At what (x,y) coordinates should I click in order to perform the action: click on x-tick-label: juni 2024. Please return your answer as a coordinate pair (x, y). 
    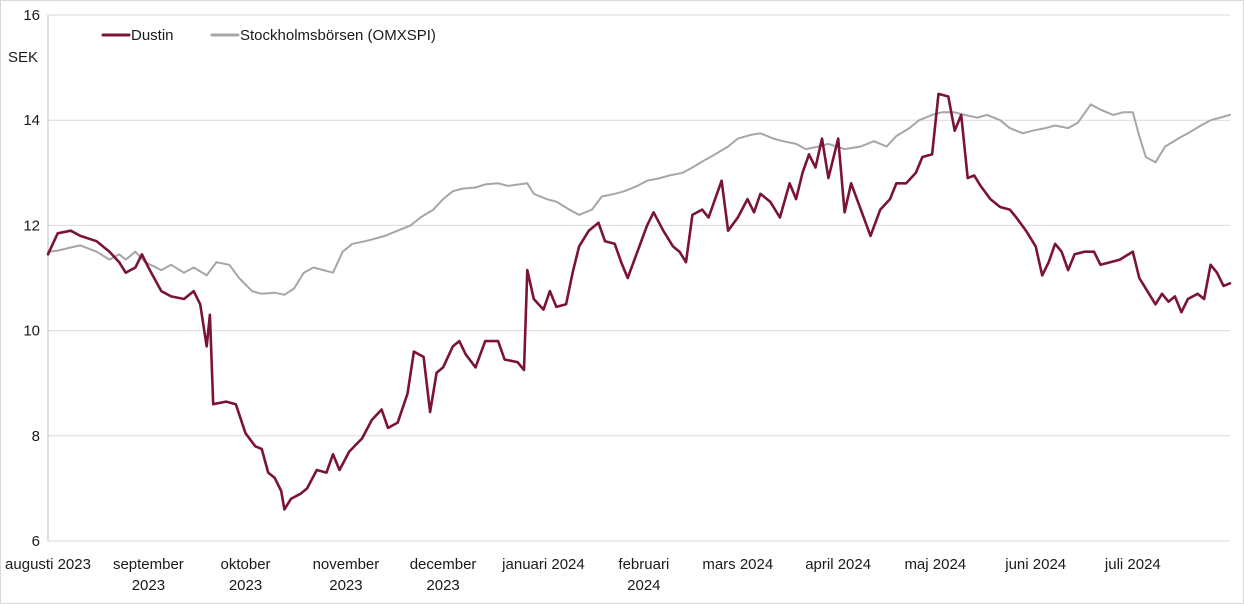
    Looking at the image, I should click on (1035, 564).